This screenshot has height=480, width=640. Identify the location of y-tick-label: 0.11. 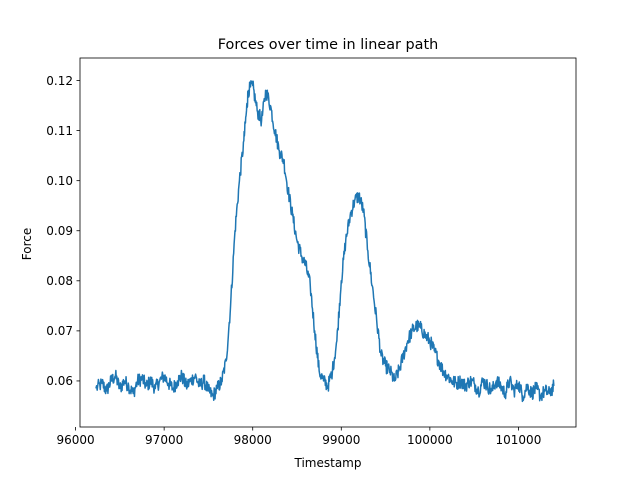
(59, 131).